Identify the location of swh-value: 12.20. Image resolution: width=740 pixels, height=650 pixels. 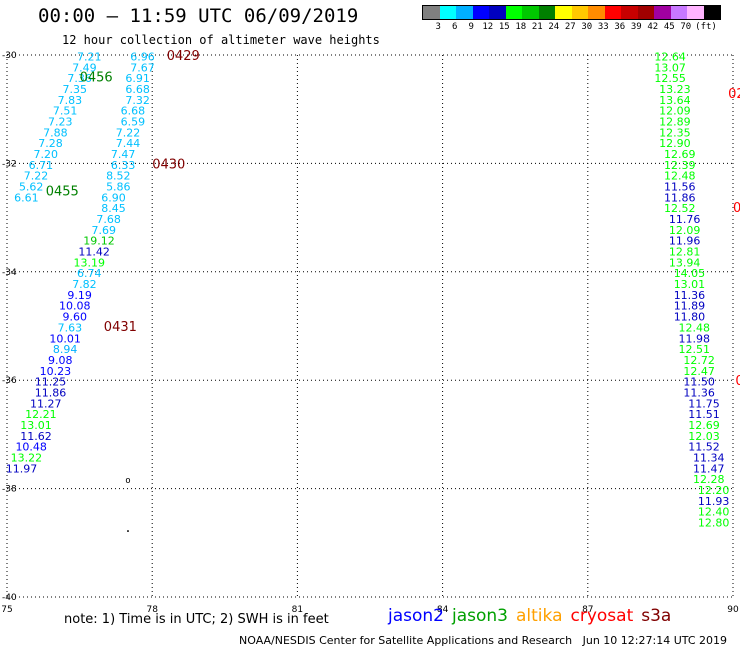
(714, 490).